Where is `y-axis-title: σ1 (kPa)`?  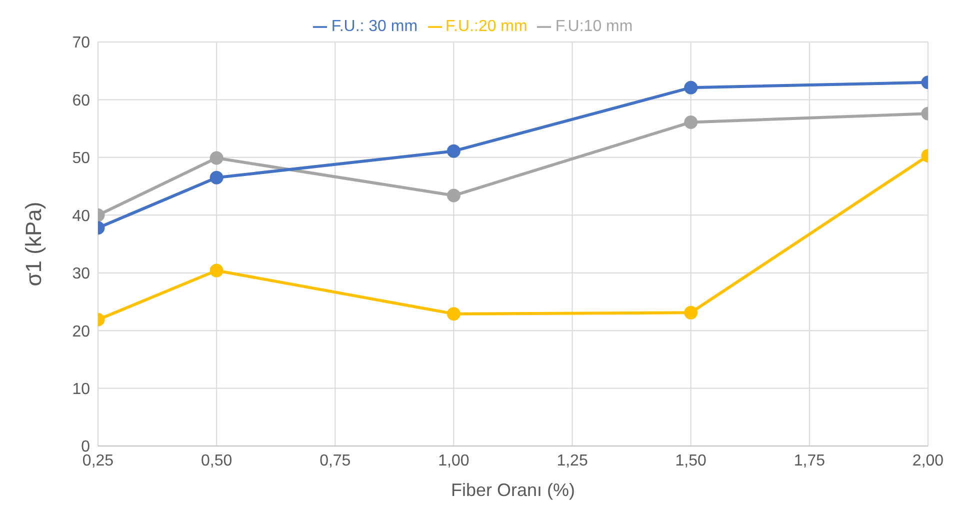 y-axis-title: σ1 (kPa) is located at coordinates (33, 244).